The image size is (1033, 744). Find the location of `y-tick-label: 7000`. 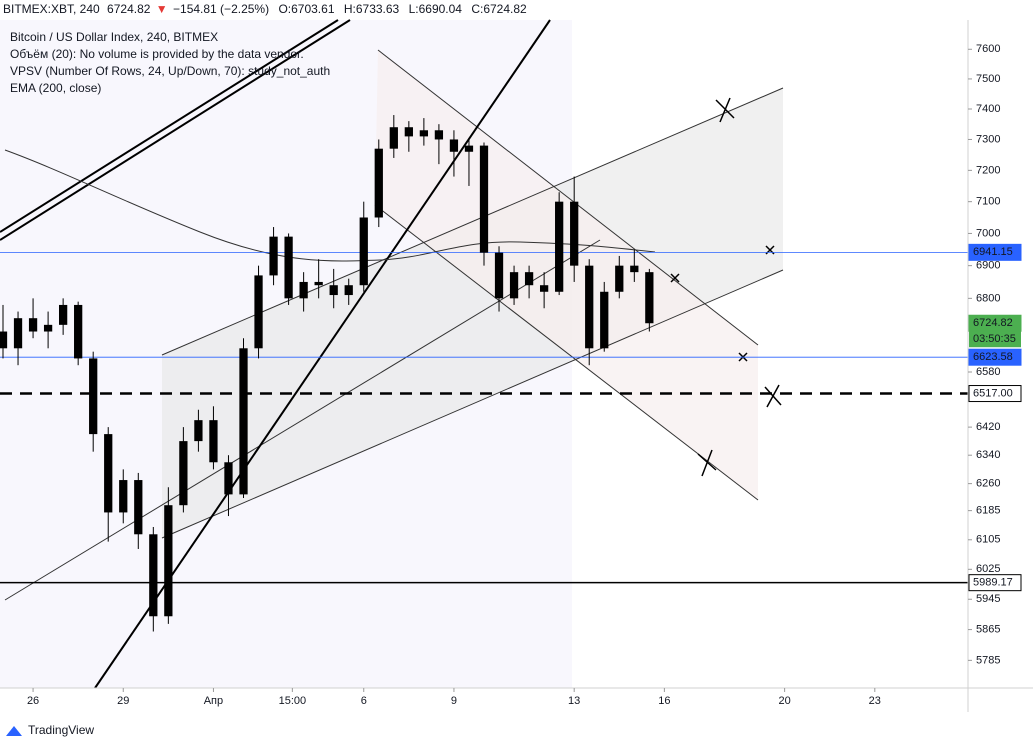

y-tick-label: 7000 is located at coordinates (988, 233).